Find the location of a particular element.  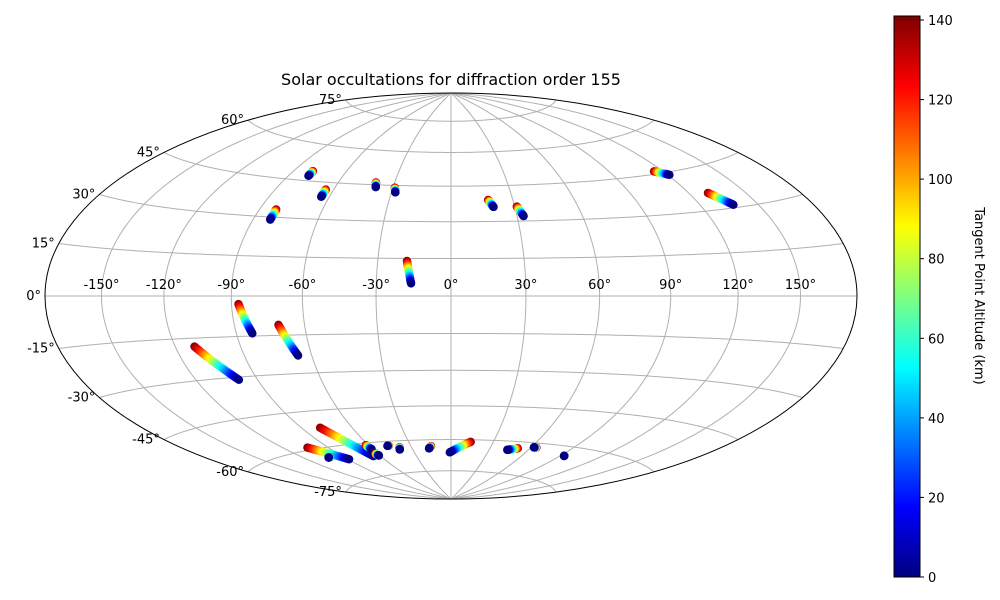

latitude-tick-label: -60° is located at coordinates (230, 472).